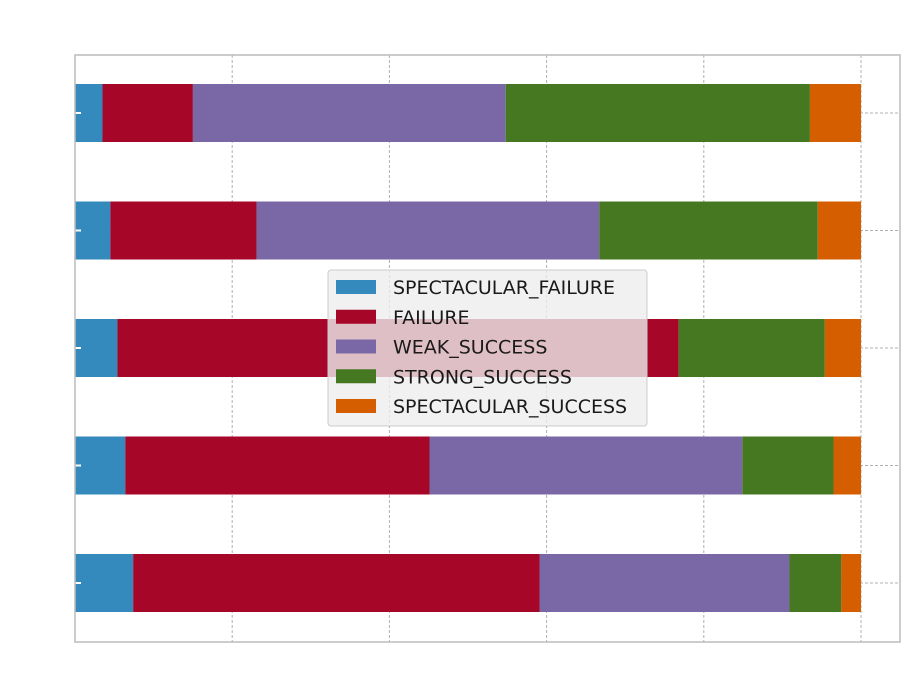 Image resolution: width=921 pixels, height=691 pixels. What do you see at coordinates (510, 407) in the screenshot?
I see `legend-label: SPECTACULAR_SUCCESS` at bounding box center [510, 407].